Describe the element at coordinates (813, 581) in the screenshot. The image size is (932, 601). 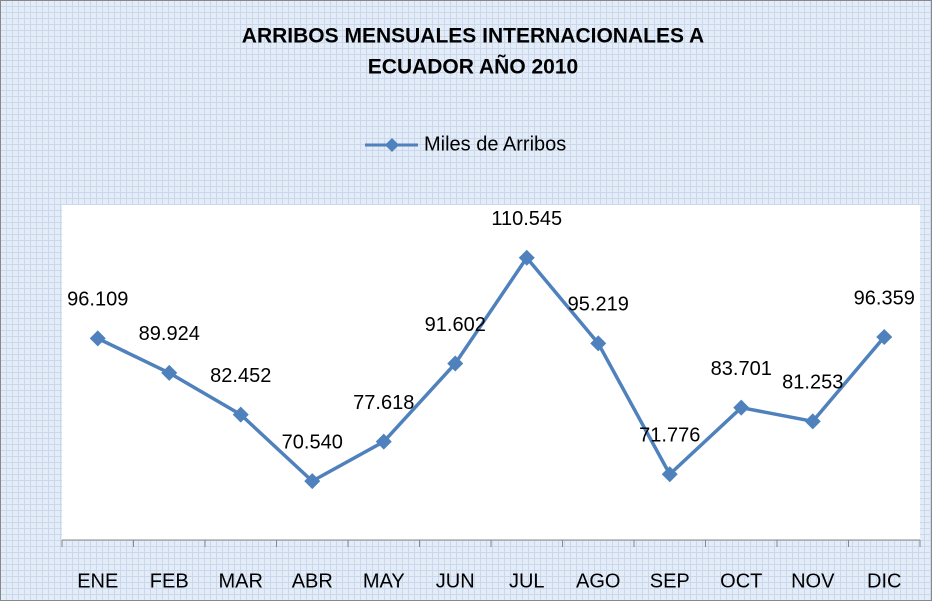
I see `x-tick-label: NOV` at that location.